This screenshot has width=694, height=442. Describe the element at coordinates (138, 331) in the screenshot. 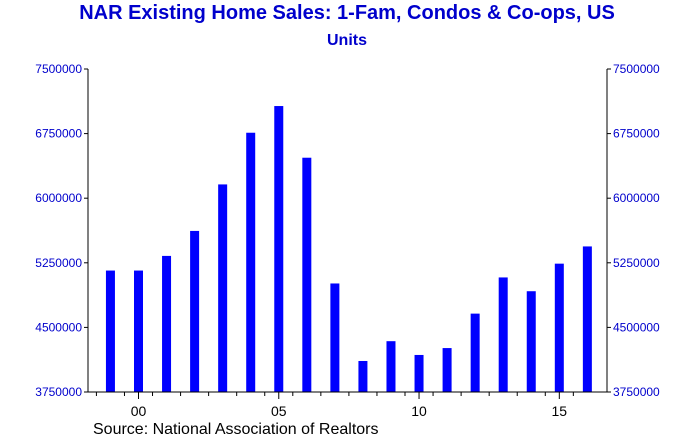

I see `bar-2000` at that location.